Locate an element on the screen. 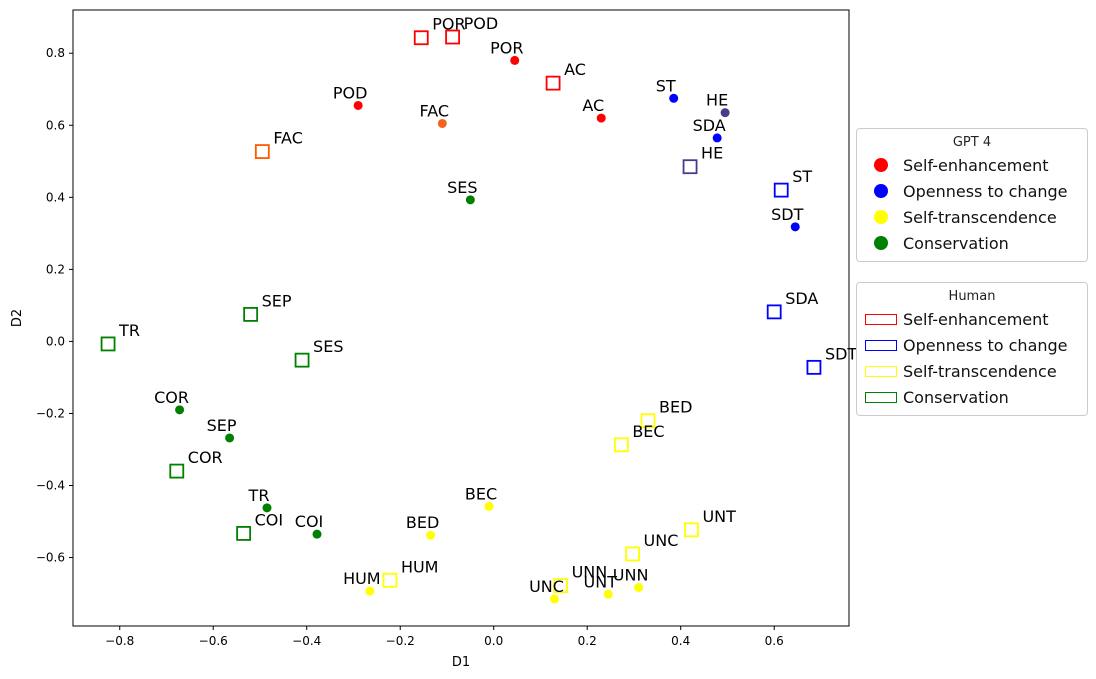  gpt4-point-label: BEC is located at coordinates (481, 493).